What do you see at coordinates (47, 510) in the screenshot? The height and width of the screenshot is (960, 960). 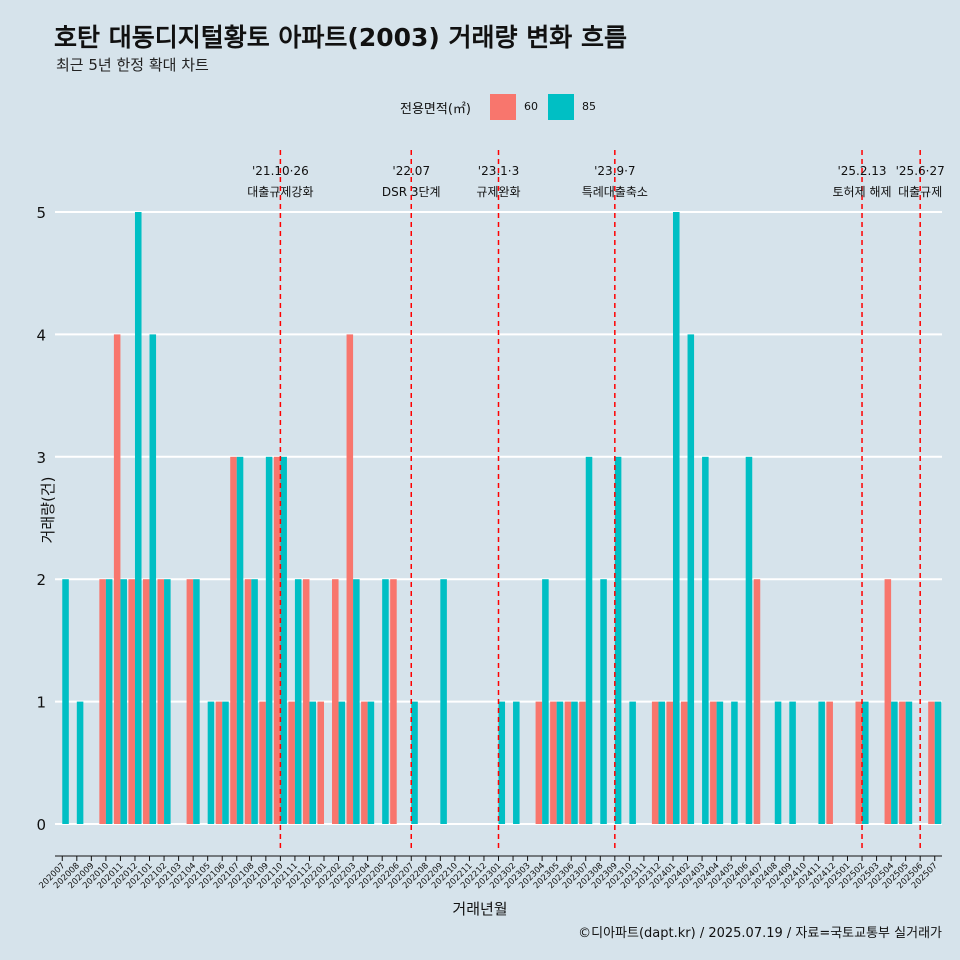 I see `y-axis-label: 거래량(건)` at bounding box center [47, 510].